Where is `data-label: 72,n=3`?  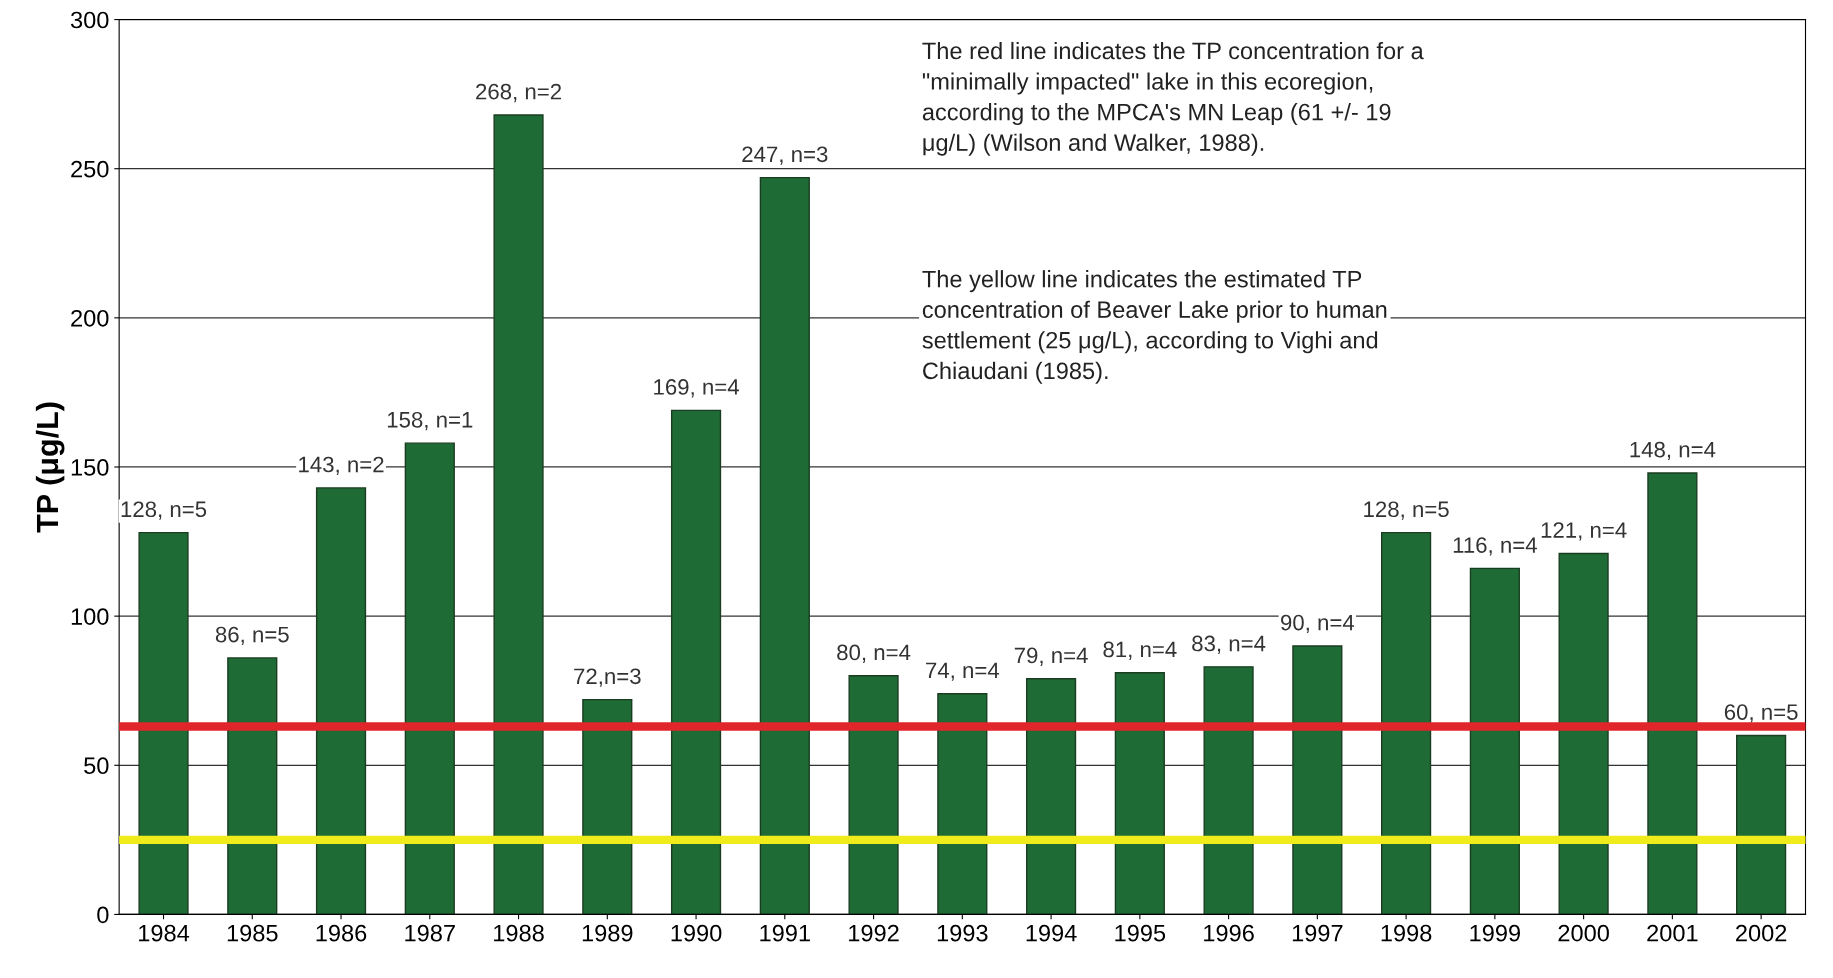
data-label: 72,n=3 is located at coordinates (607, 677).